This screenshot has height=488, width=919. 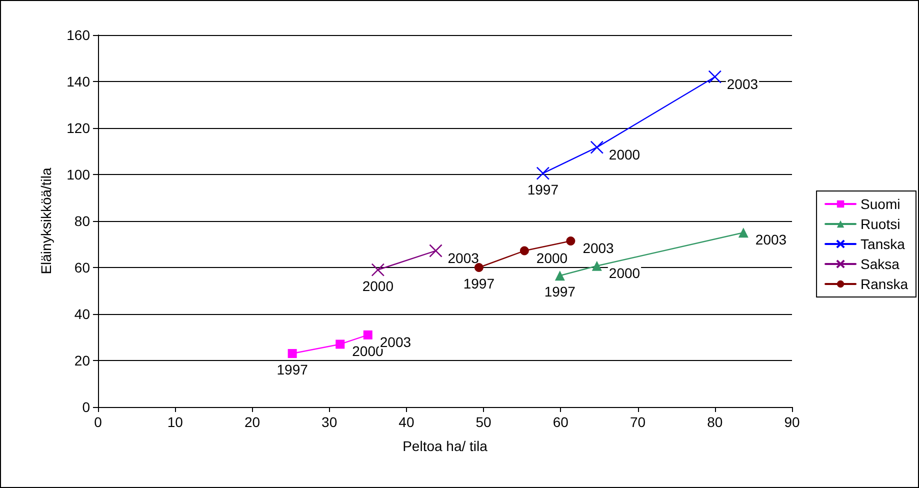 I want to click on y-tick-label: 100, so click(x=78, y=174).